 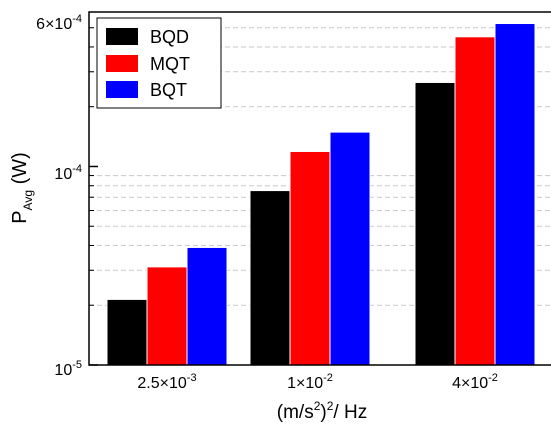 What do you see at coordinates (169, 37) in the screenshot?
I see `legend-label-bqd: BQD` at bounding box center [169, 37].